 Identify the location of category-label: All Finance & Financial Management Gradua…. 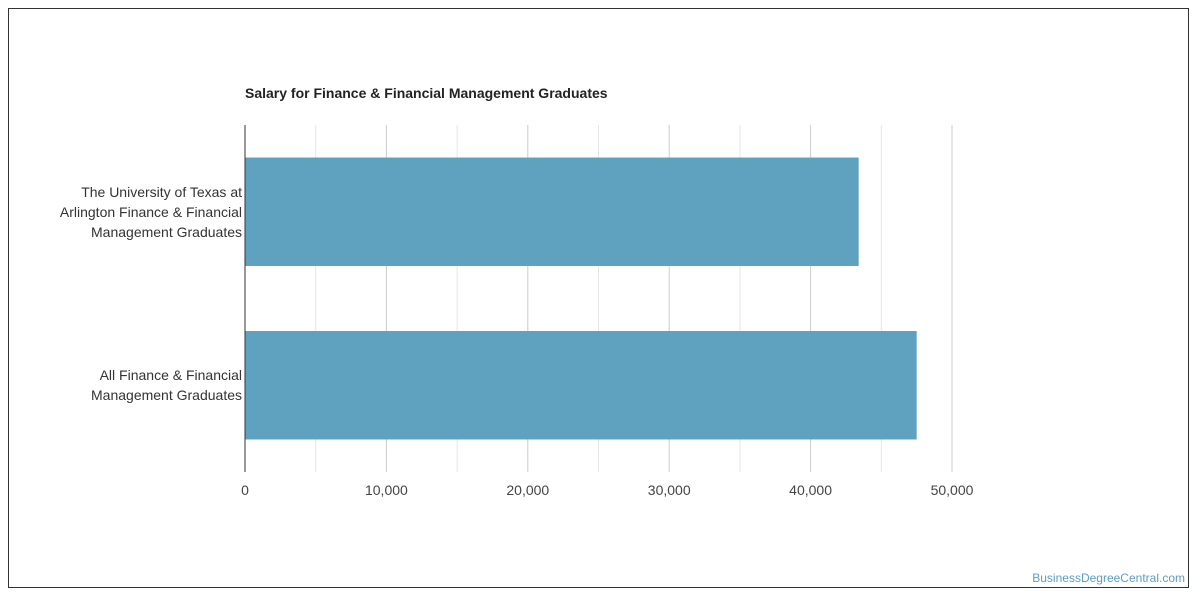
(127, 385).